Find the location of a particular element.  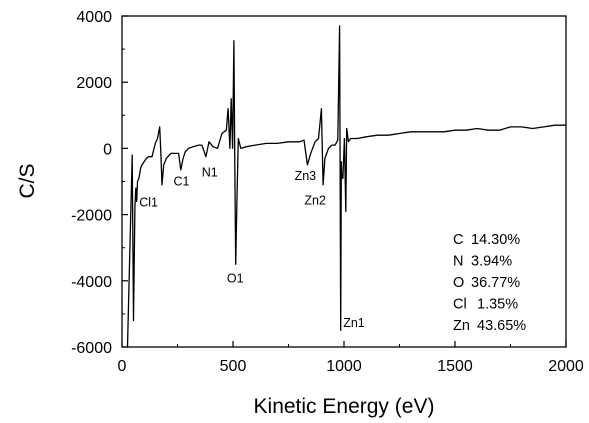

composition-table: C 14.30% N 3.94% O 36.77%Cl 1.35% Zn 43.65% is located at coordinates (489, 283).